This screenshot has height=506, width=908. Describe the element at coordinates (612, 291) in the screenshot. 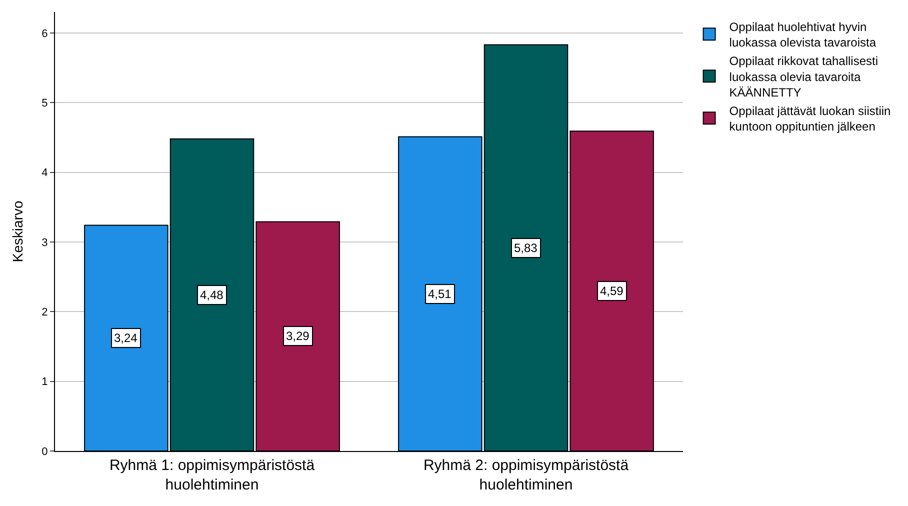

I see `data-label: 4,59` at that location.